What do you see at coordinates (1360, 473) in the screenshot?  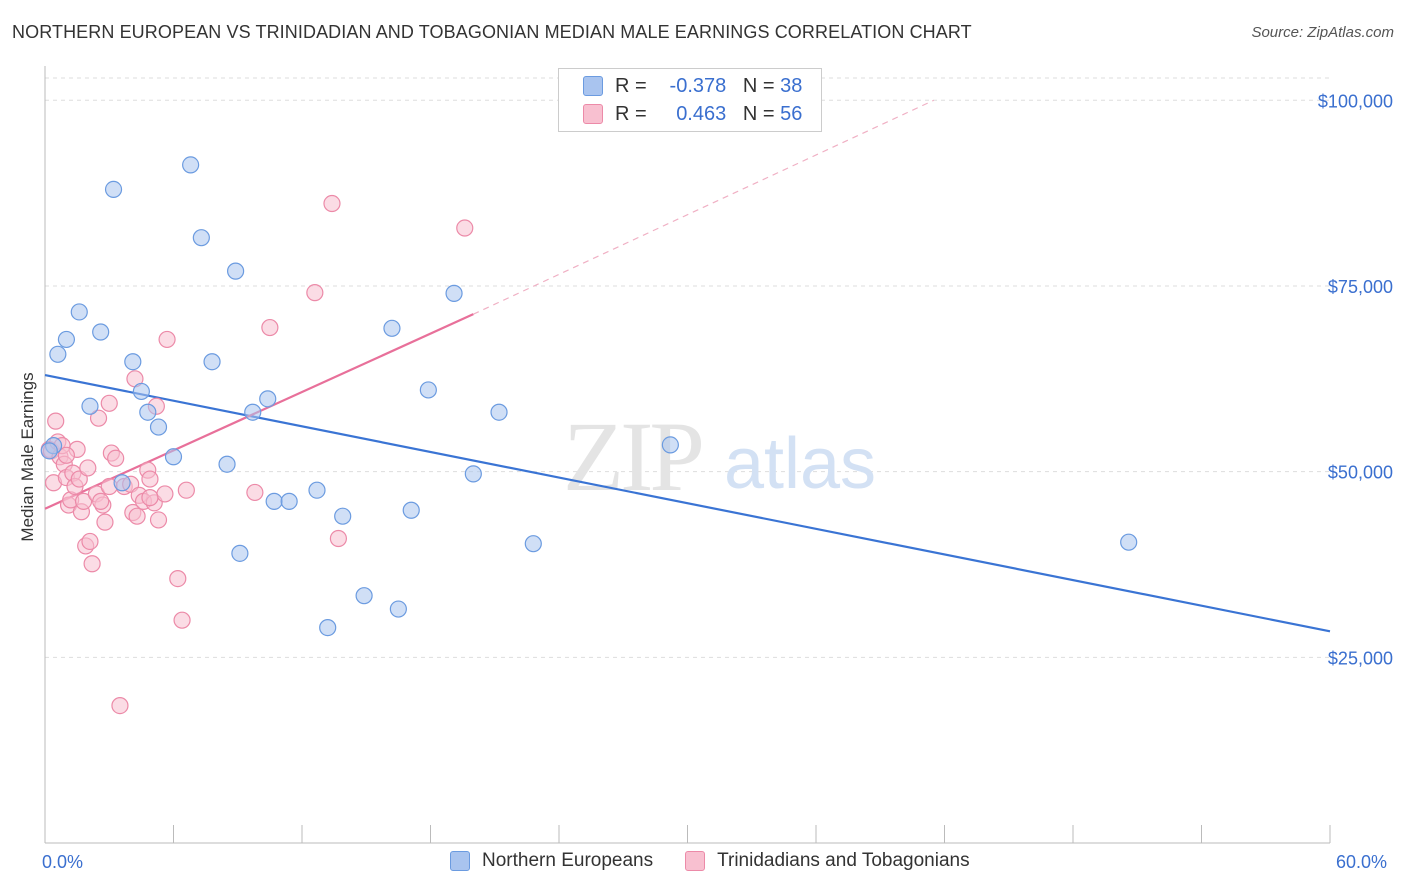 I see `y-tick-label: $50,000` at bounding box center [1360, 473].